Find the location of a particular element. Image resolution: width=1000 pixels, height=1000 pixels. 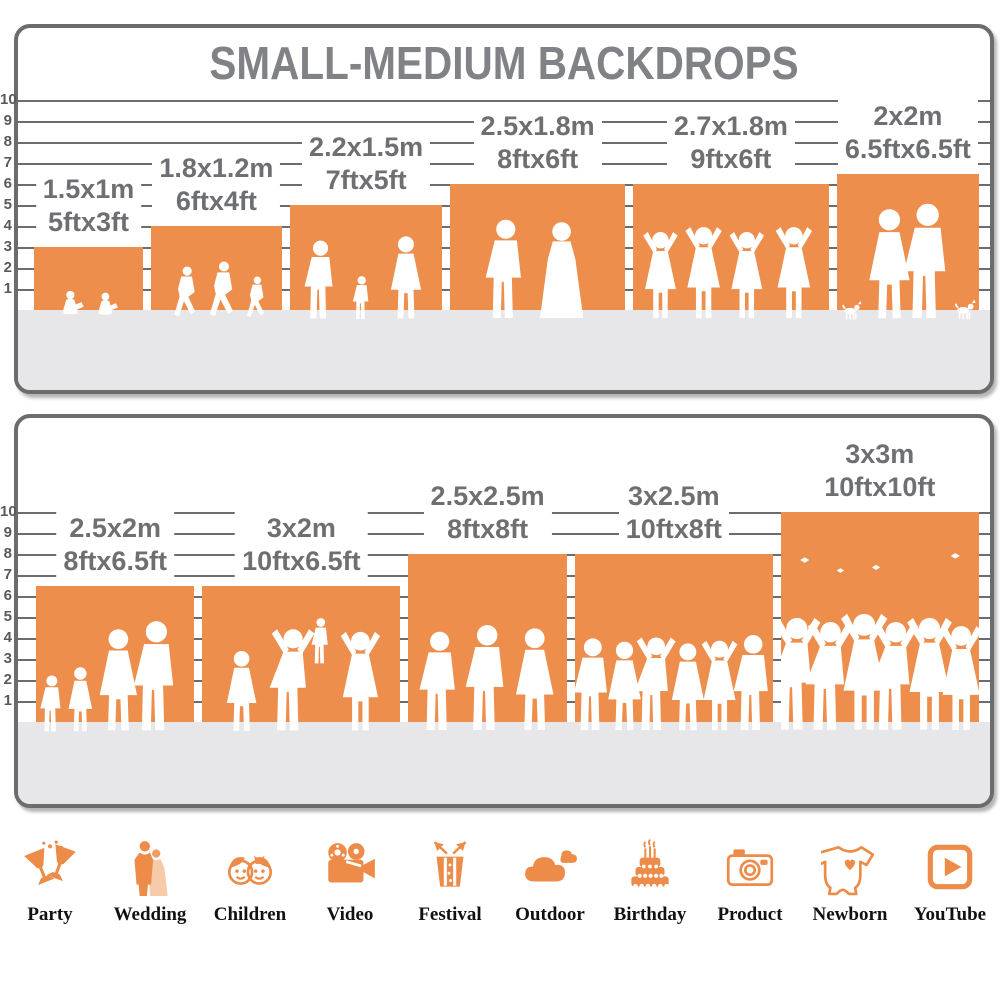

size-feet: 6ftx4ft is located at coordinates (216, 201).